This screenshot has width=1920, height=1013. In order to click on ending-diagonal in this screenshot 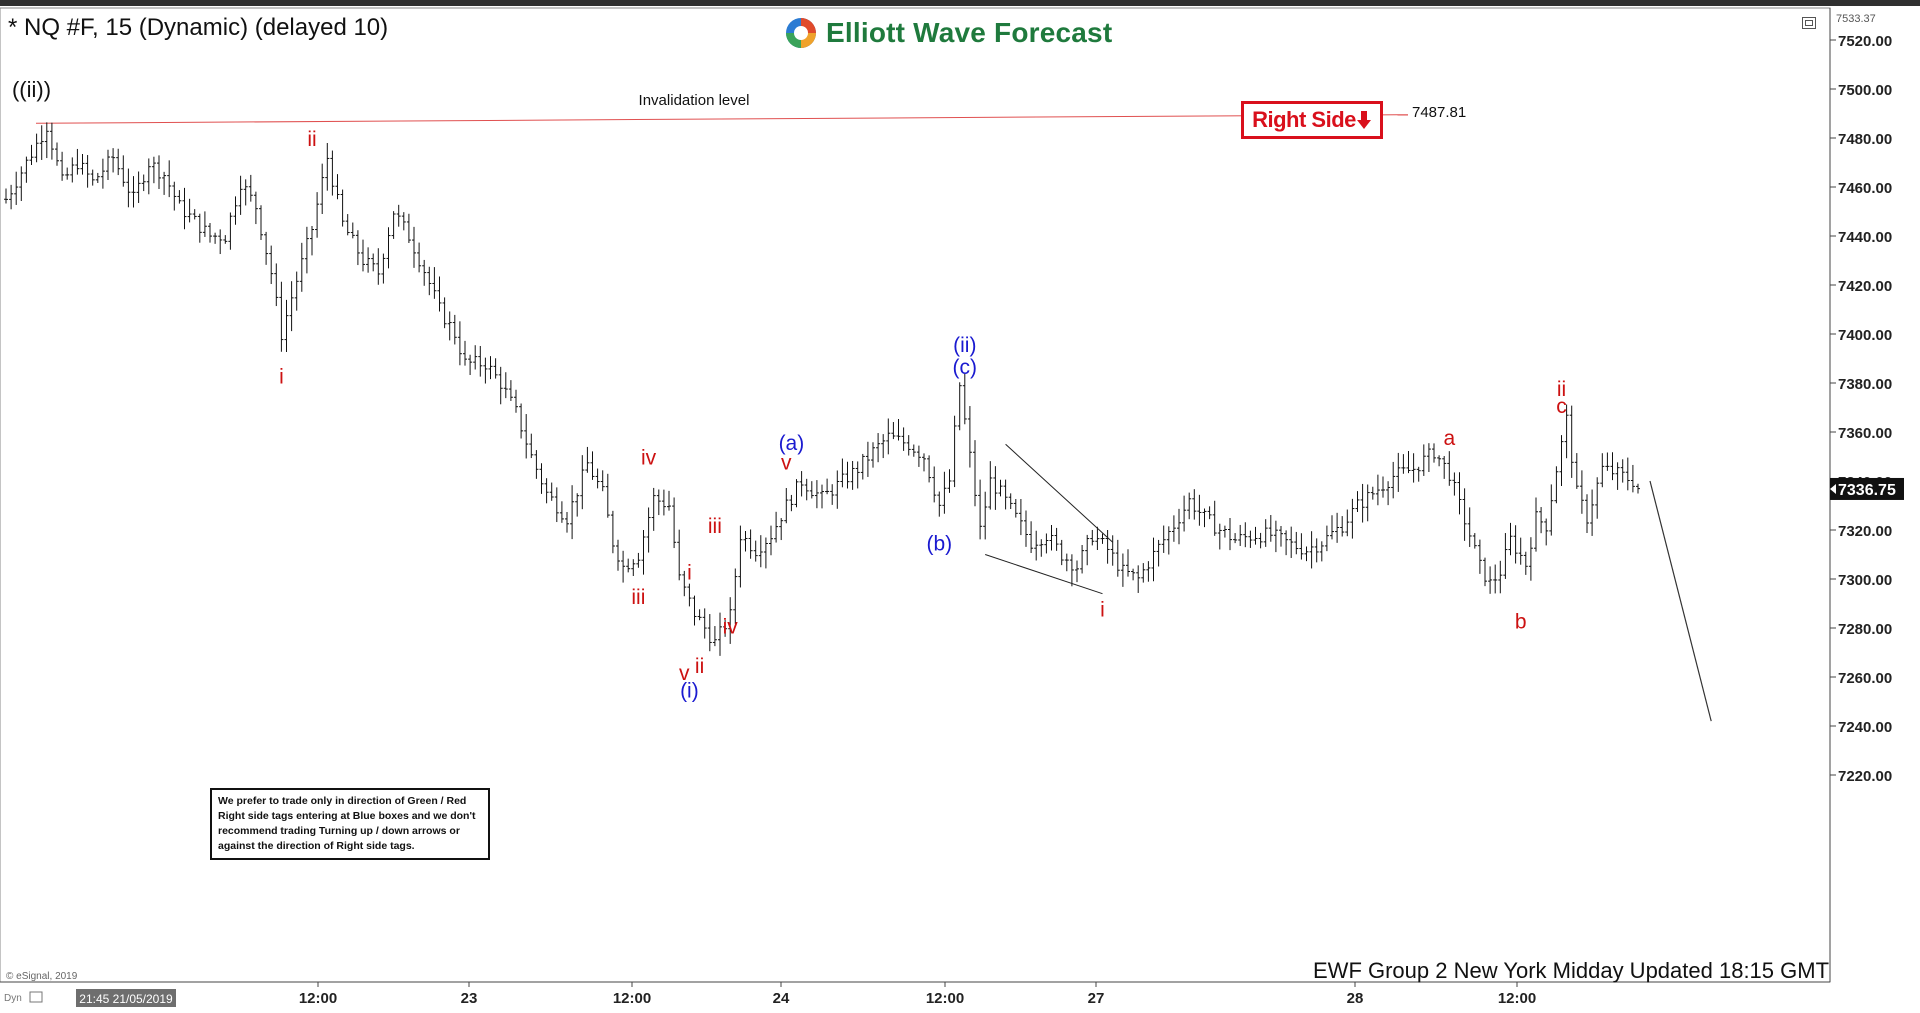, I will do `click(1049, 519)`.